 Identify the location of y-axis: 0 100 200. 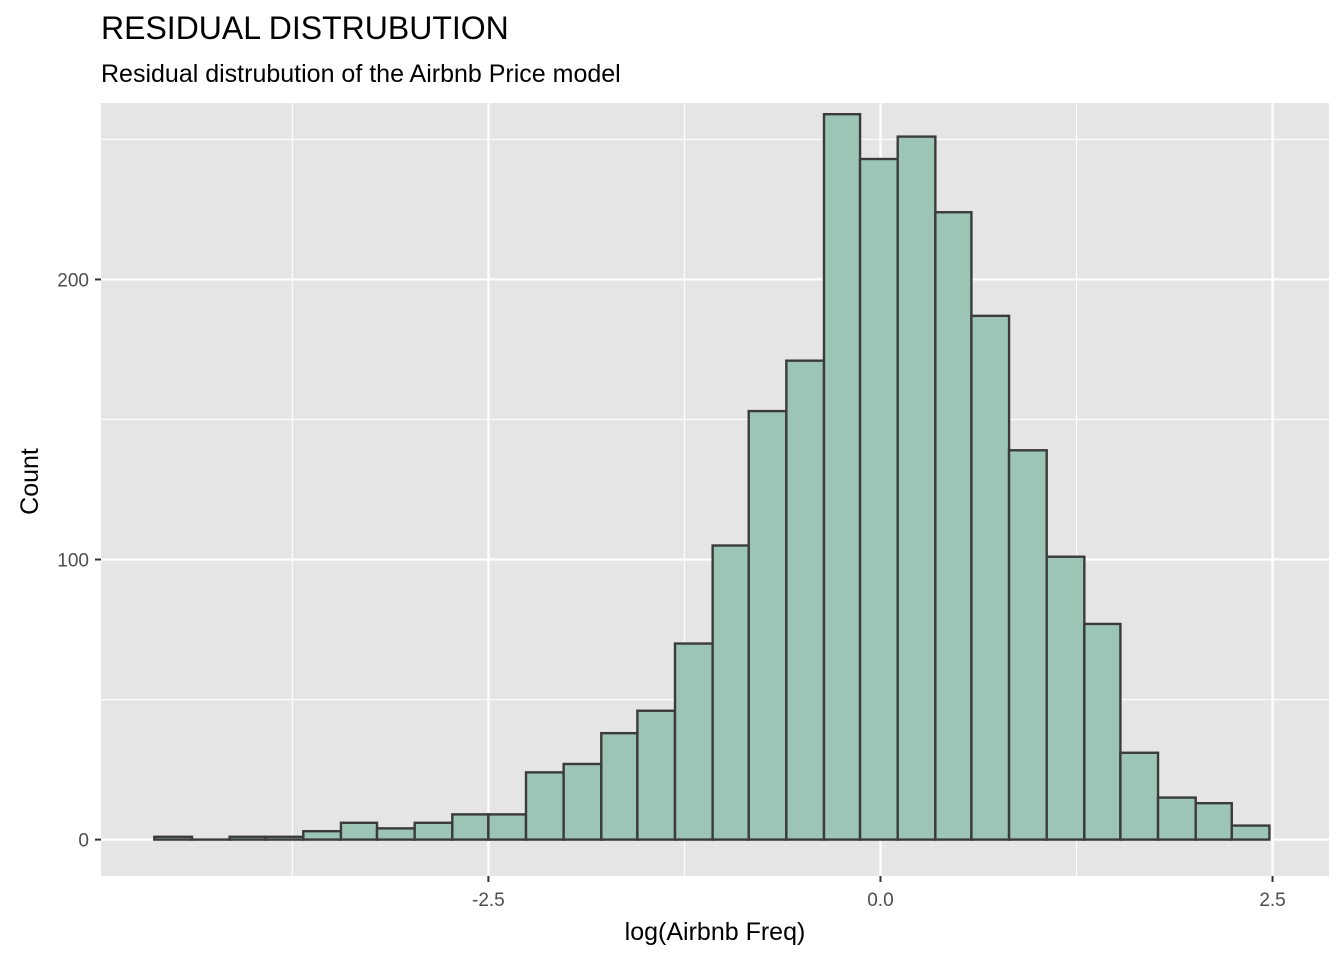
(79, 561).